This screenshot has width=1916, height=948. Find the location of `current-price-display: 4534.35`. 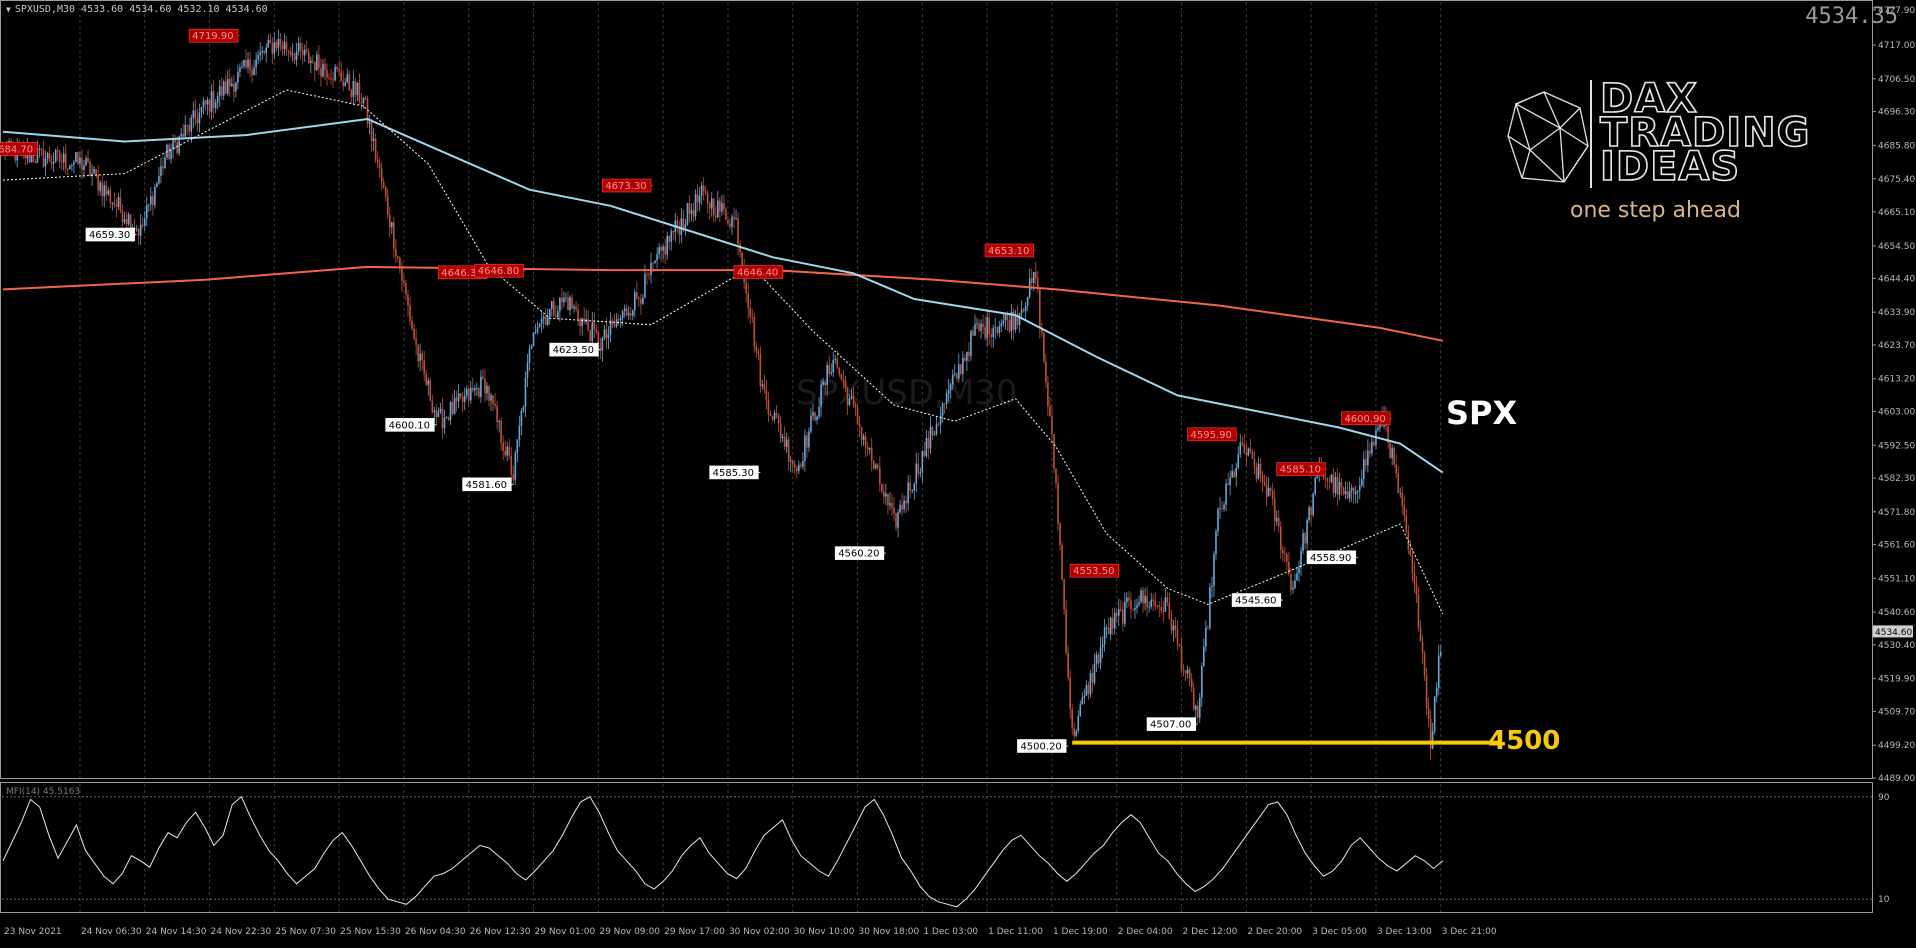

current-price-display: 4534.35 is located at coordinates (1851, 16).